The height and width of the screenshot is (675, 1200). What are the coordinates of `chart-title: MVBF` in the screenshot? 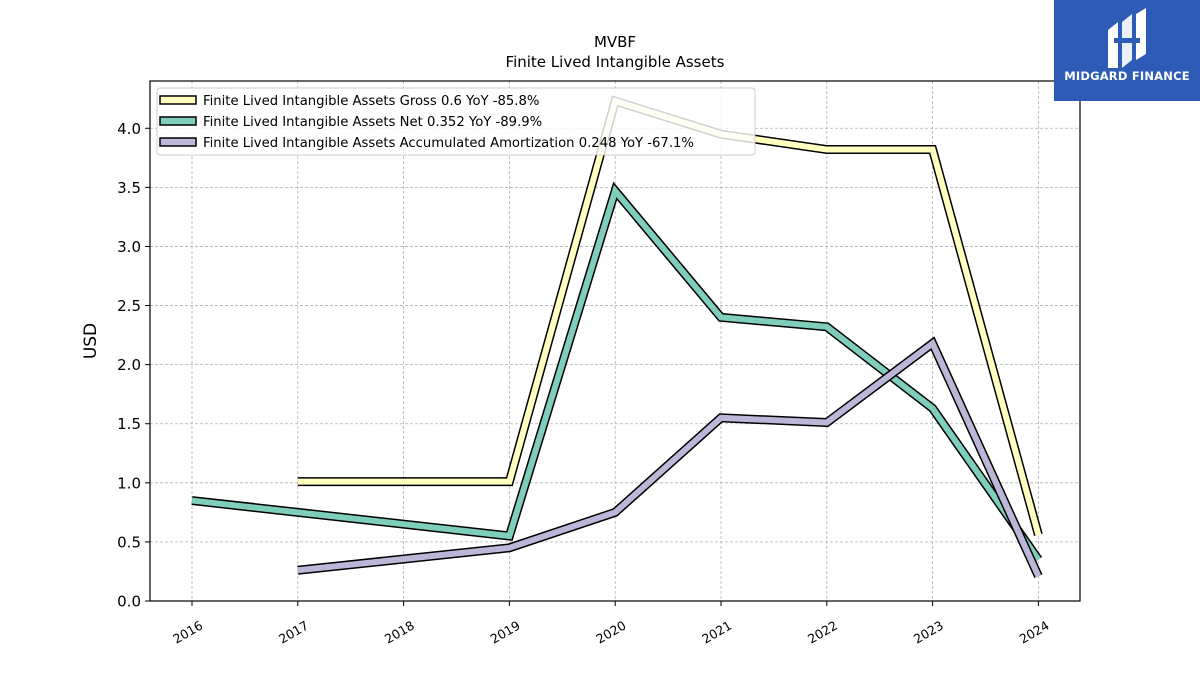 It's located at (615, 42).